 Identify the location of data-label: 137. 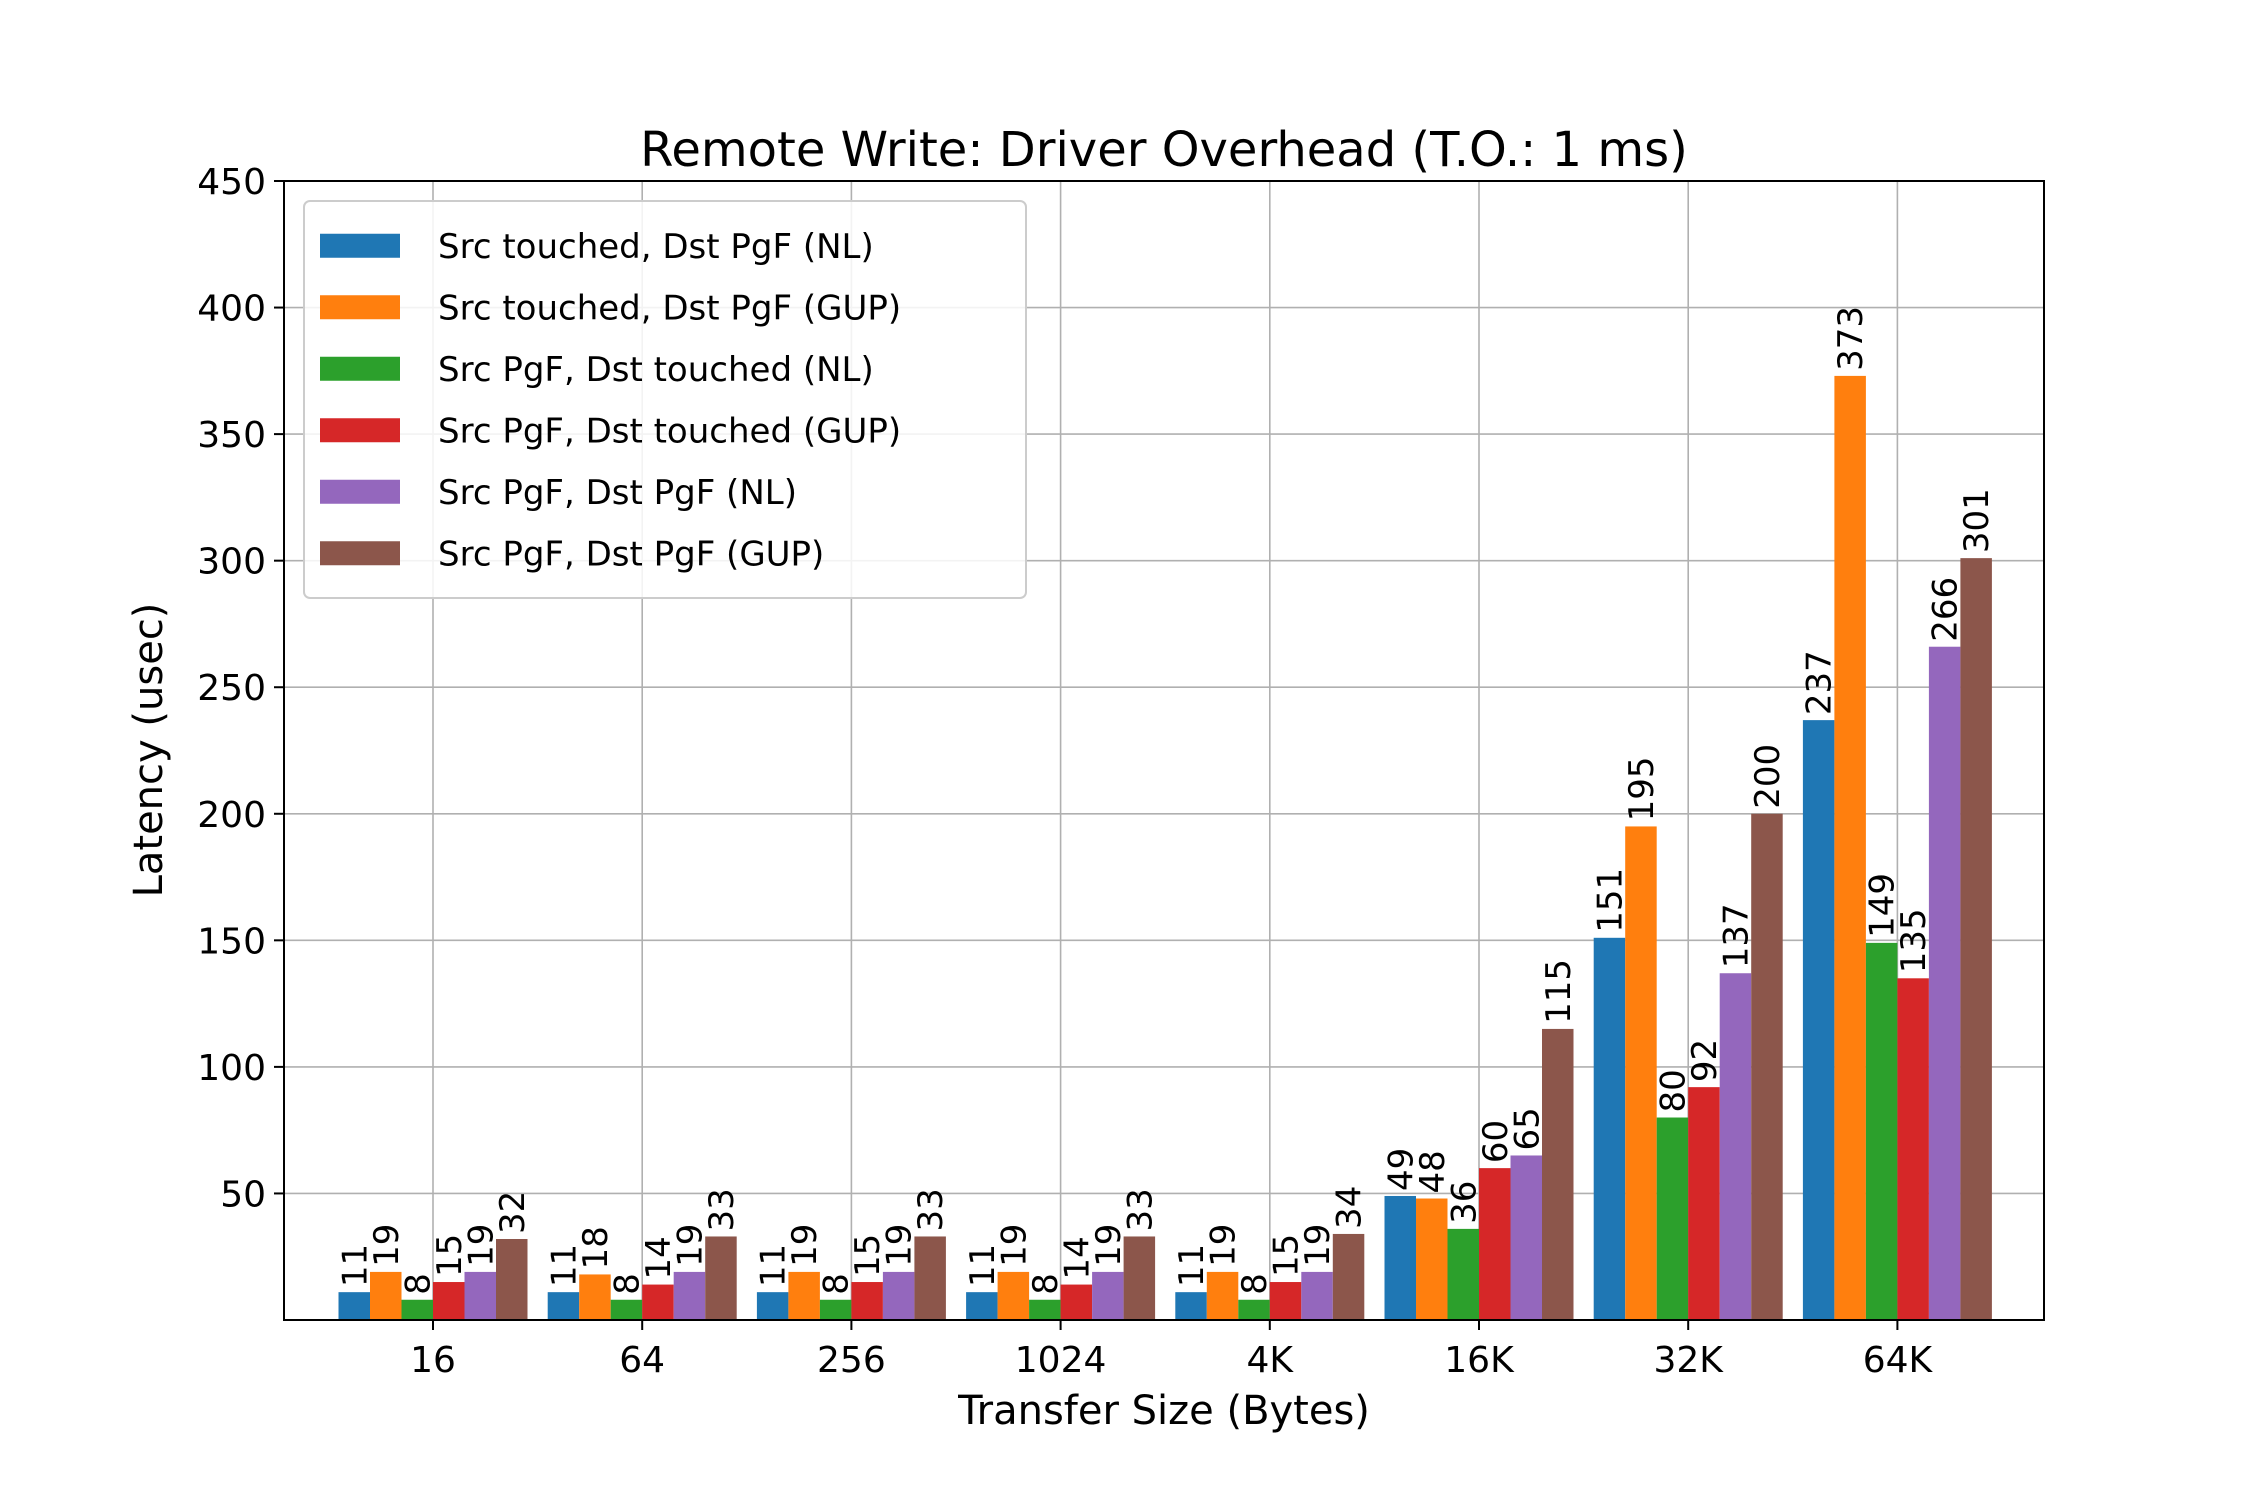
(1736, 935).